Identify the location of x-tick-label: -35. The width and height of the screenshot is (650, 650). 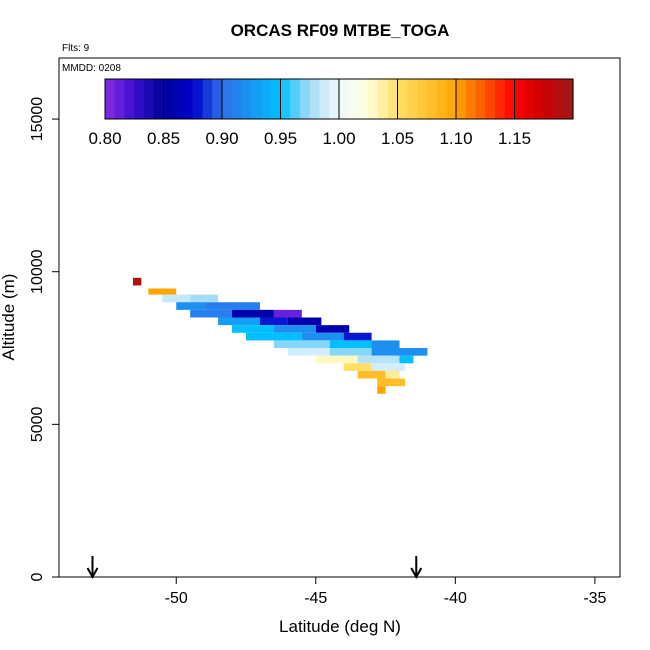
(594, 598).